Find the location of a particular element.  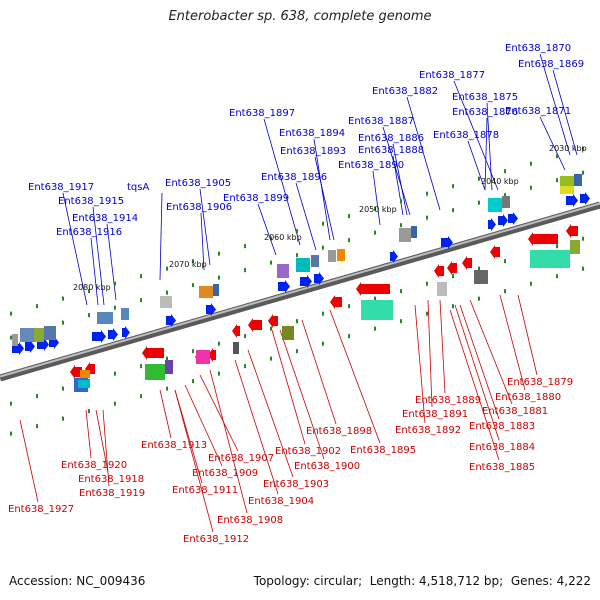

reverse-gene-label: Ent638_1907 is located at coordinates (241, 458).